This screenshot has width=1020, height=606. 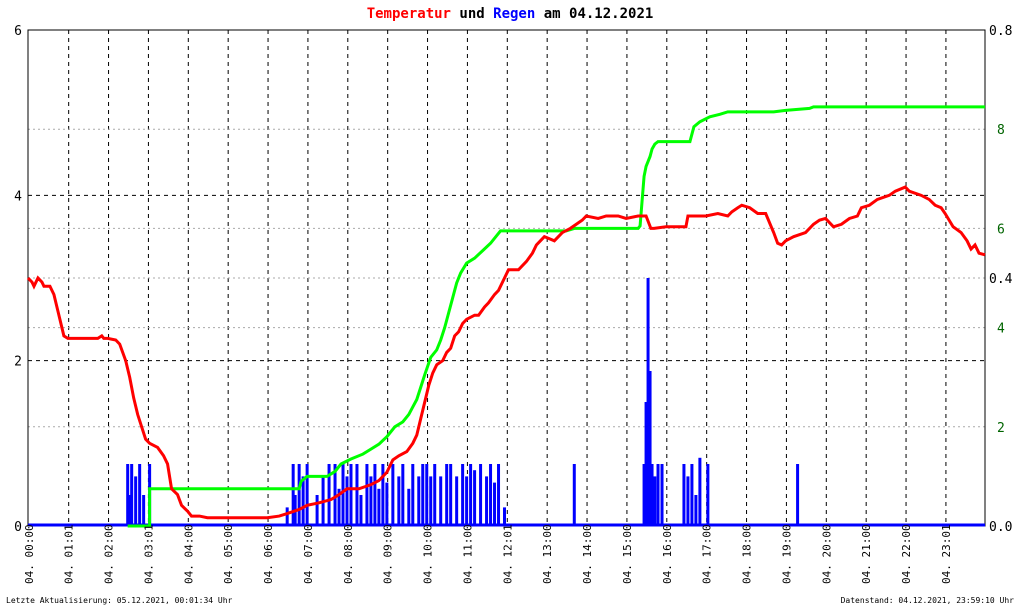 I want to click on x-tick-label: 04. 04:00, so click(x=188, y=554).